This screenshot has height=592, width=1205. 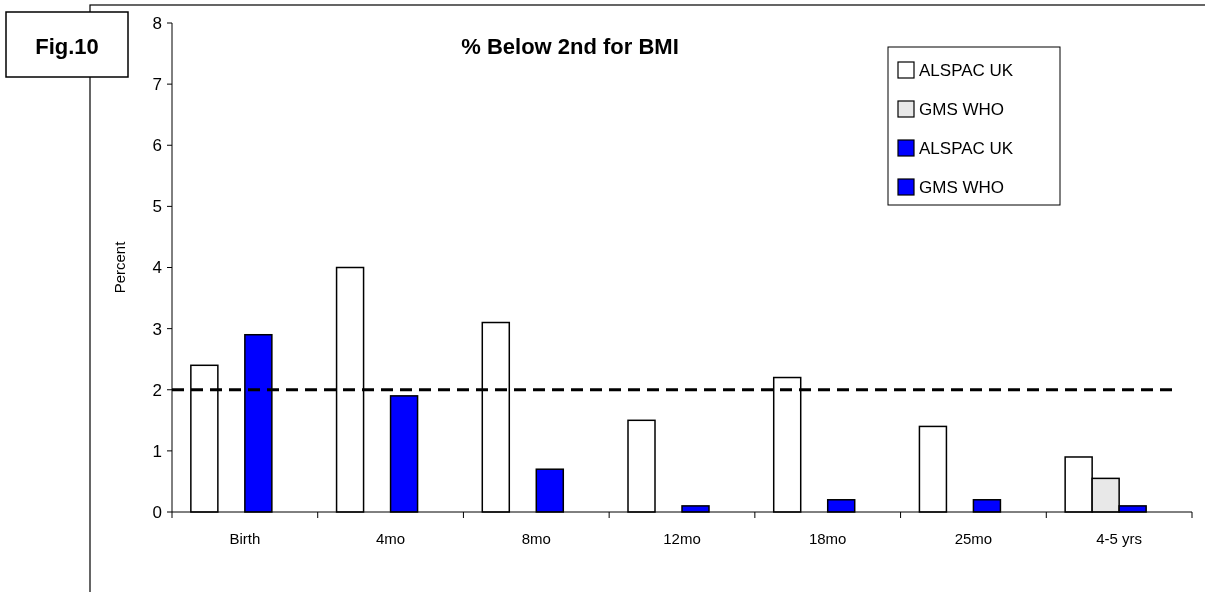 What do you see at coordinates (157, 512) in the screenshot?
I see `y-tick-label: 0` at bounding box center [157, 512].